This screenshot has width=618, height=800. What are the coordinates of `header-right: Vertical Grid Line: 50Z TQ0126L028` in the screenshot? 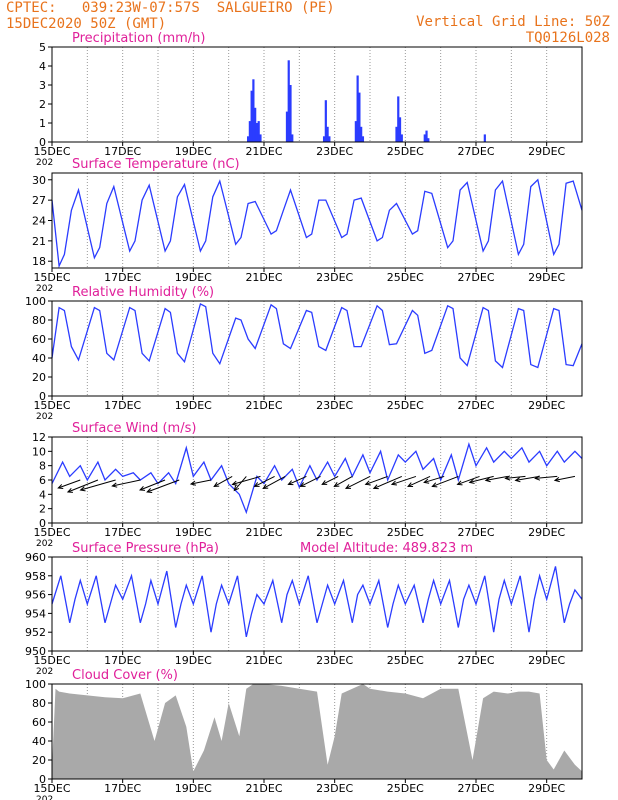 It's located at (513, 30).